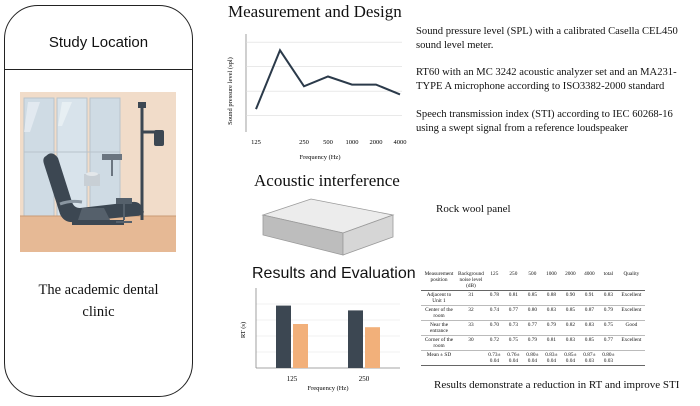  Describe the element at coordinates (471, 325) in the screenshot. I see `table-cell: 33` at that location.